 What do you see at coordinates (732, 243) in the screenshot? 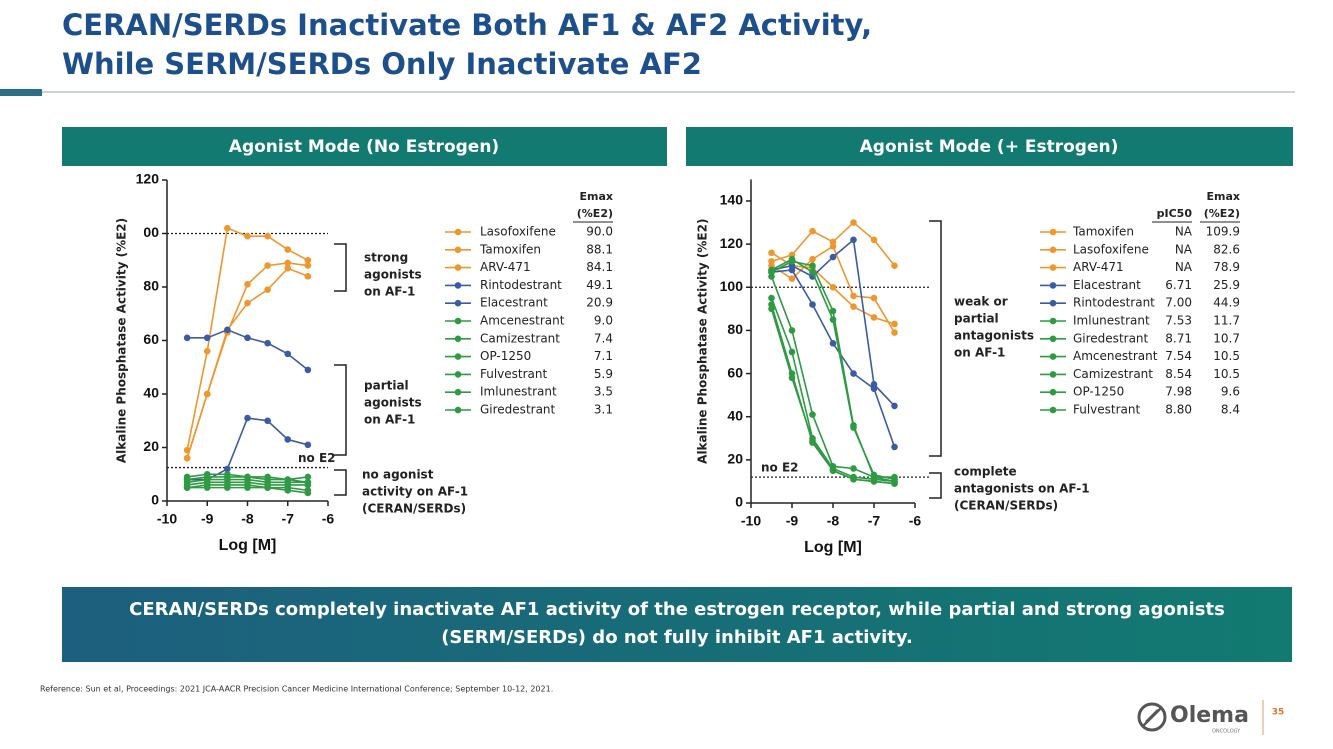
I see `y-tick-label: 120` at bounding box center [732, 243].